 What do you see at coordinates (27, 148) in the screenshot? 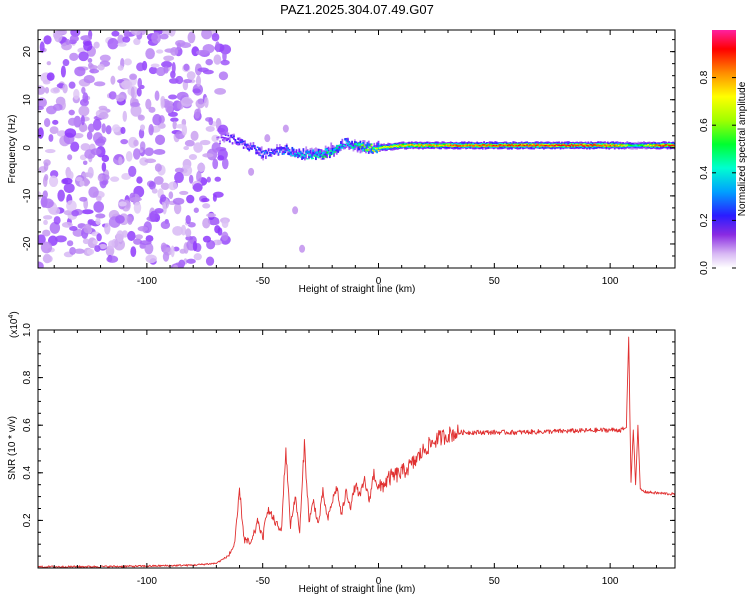
I see `spectrogram-y-tick-label: 0` at bounding box center [27, 148].